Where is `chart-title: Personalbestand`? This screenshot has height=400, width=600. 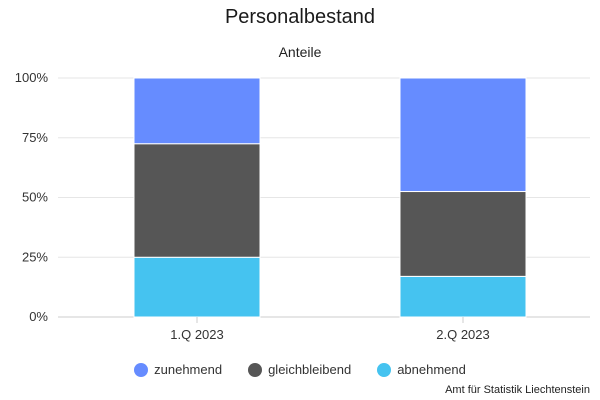 chart-title: Personalbestand is located at coordinates (300, 17).